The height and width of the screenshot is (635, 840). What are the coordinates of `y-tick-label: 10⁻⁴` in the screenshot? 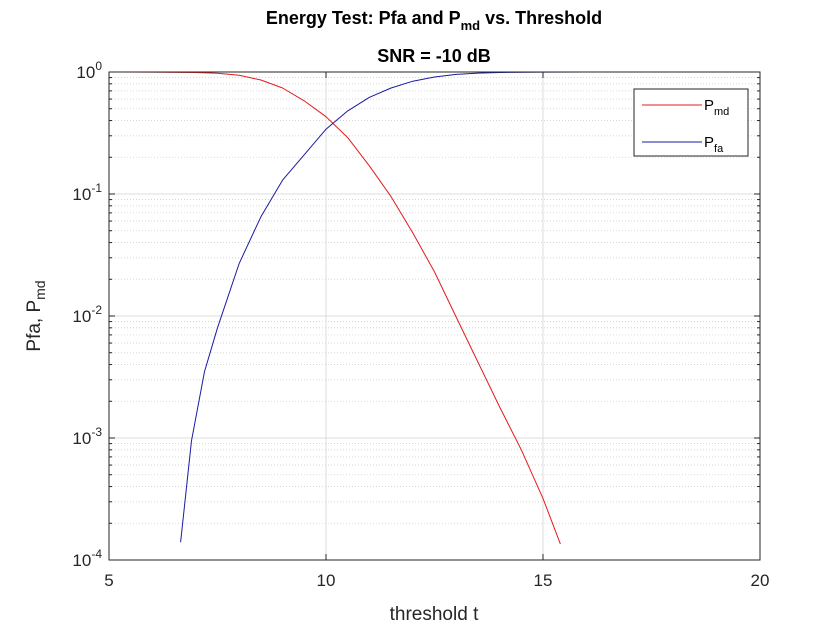 It's located at (87, 558).